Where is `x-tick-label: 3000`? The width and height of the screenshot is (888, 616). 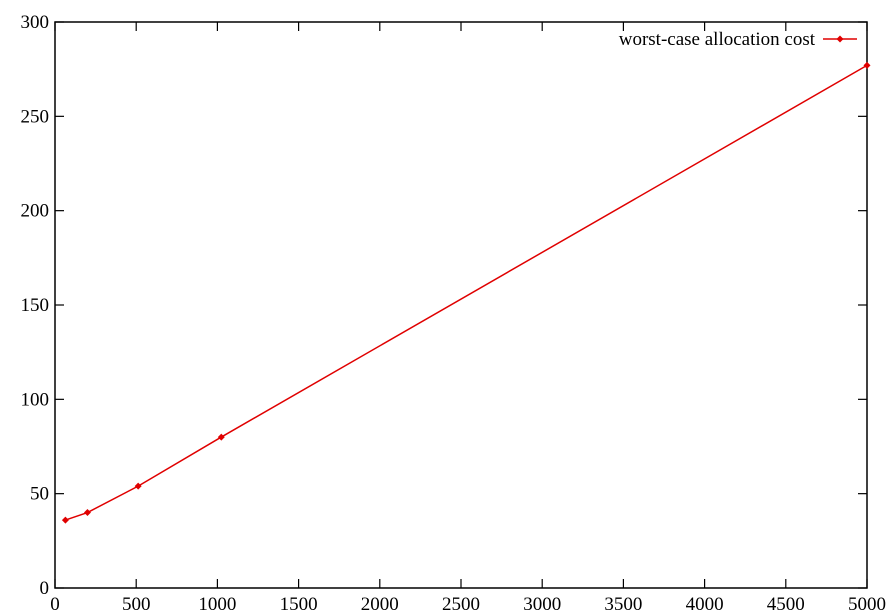 x-tick-label: 3000 is located at coordinates (542, 604).